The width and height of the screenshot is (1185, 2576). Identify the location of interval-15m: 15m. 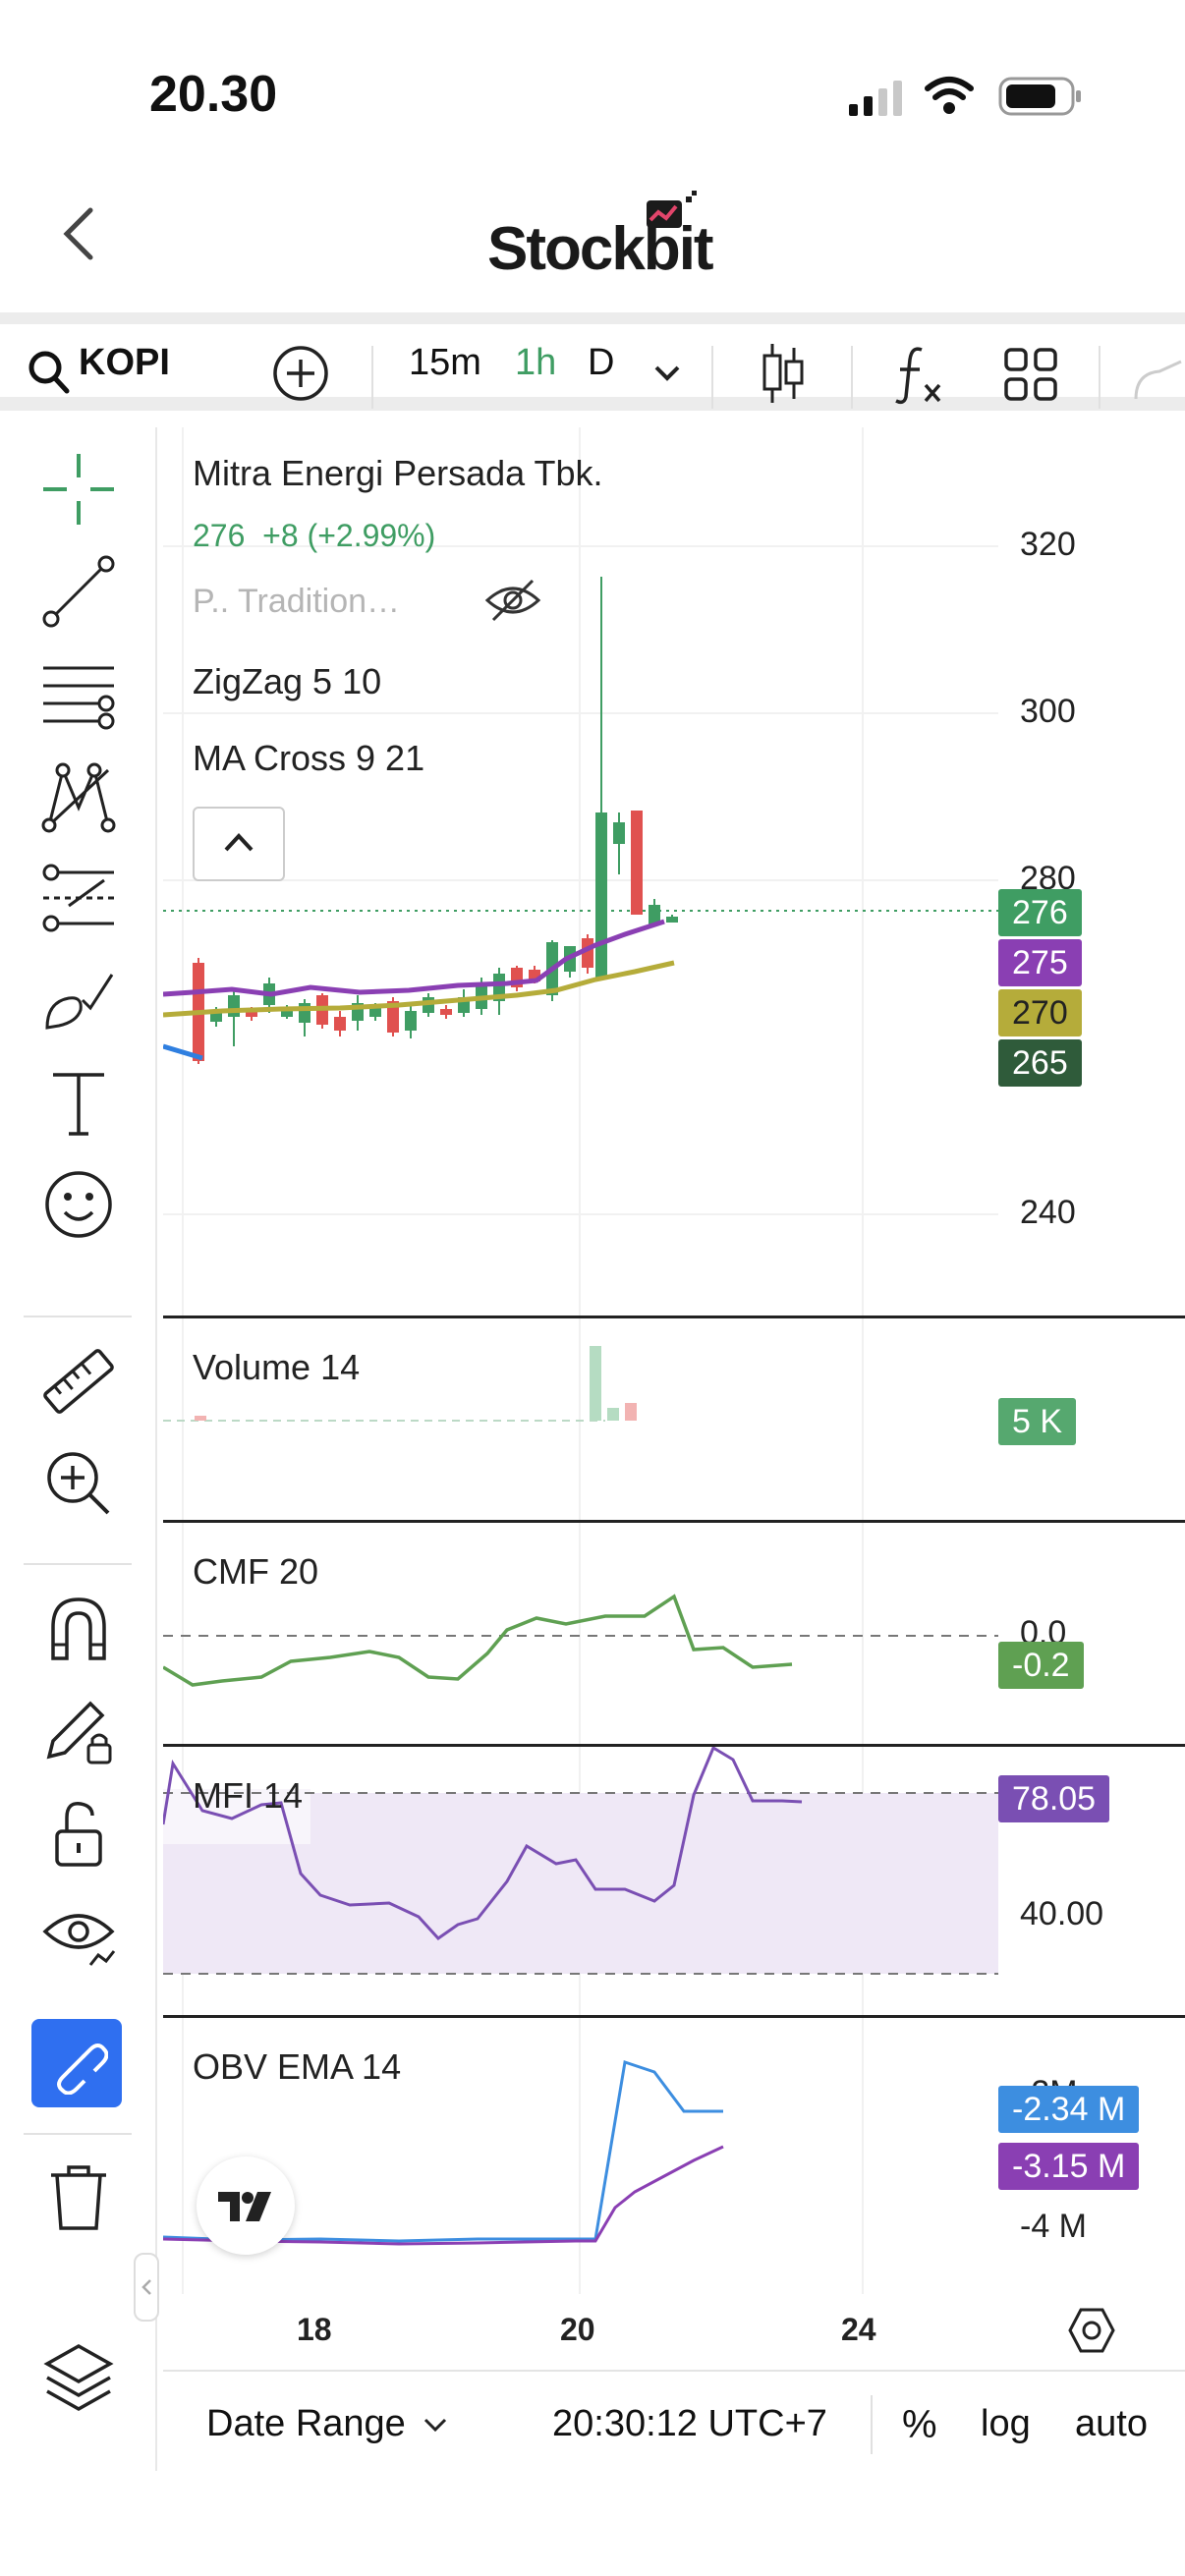
(445, 362).